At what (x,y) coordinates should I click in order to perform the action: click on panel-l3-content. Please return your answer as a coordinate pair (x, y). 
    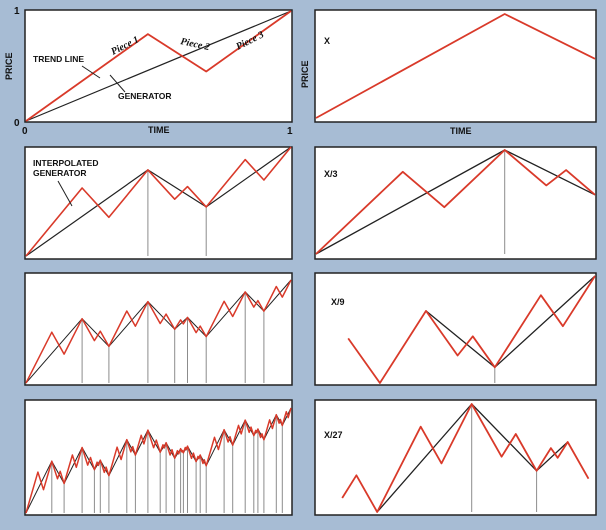
    Looking at the image, I should click on (158, 331).